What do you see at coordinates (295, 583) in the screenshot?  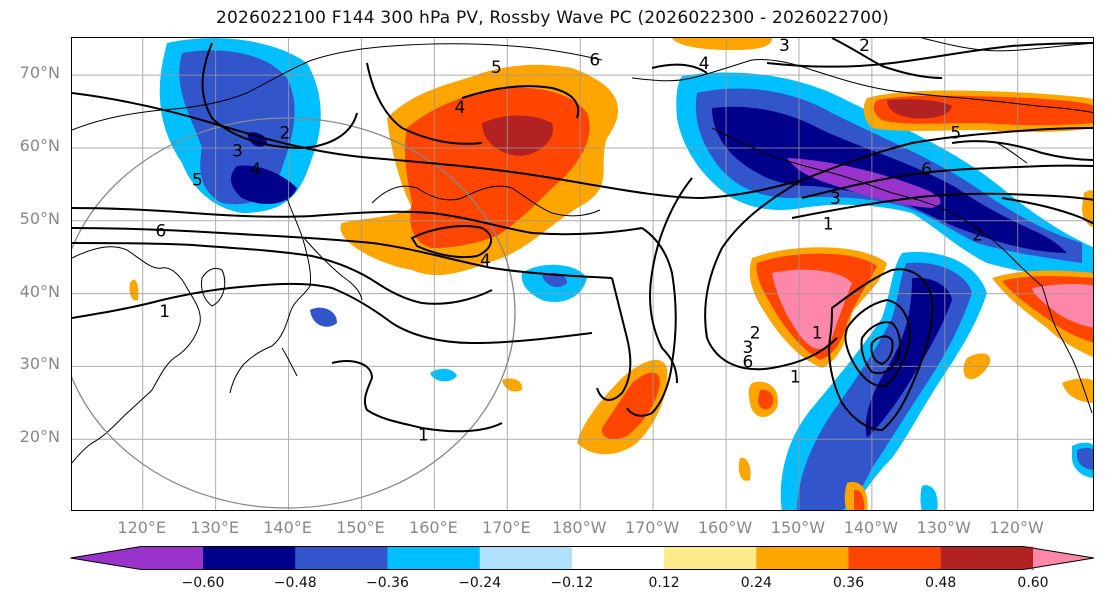 I see `colorbar-tick-label: −0.48` at bounding box center [295, 583].